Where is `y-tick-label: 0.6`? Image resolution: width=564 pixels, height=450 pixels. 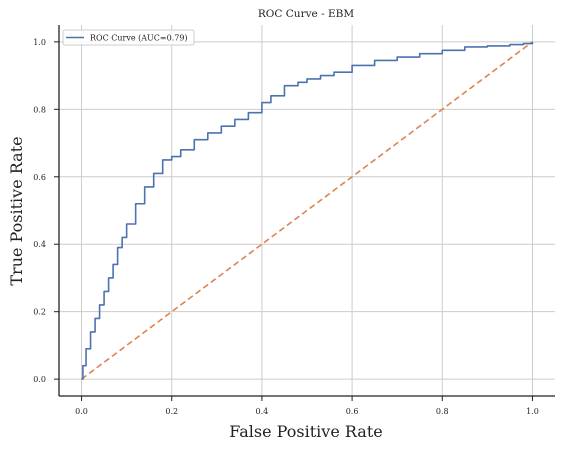 y-tick-label: 0.6 is located at coordinates (39, 177).